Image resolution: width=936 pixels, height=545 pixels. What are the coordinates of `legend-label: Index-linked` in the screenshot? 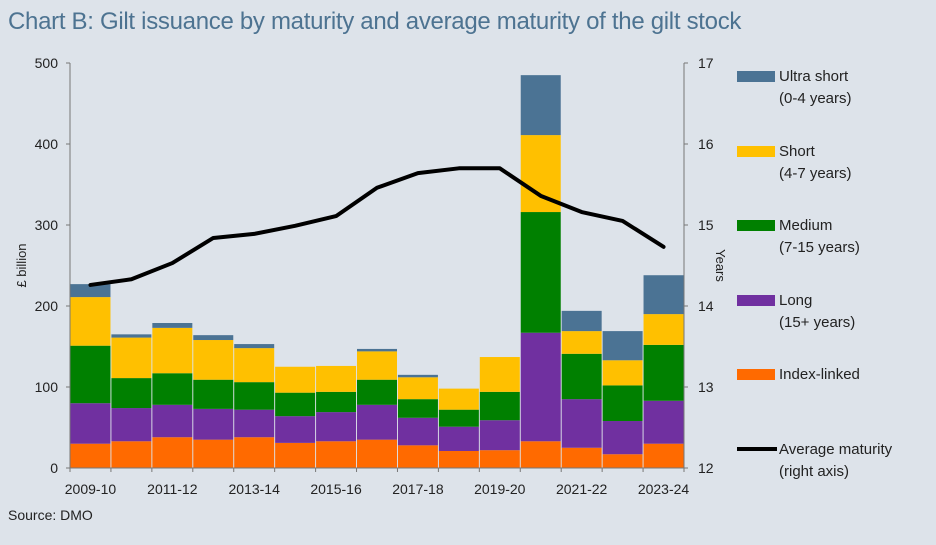 It's located at (819, 374).